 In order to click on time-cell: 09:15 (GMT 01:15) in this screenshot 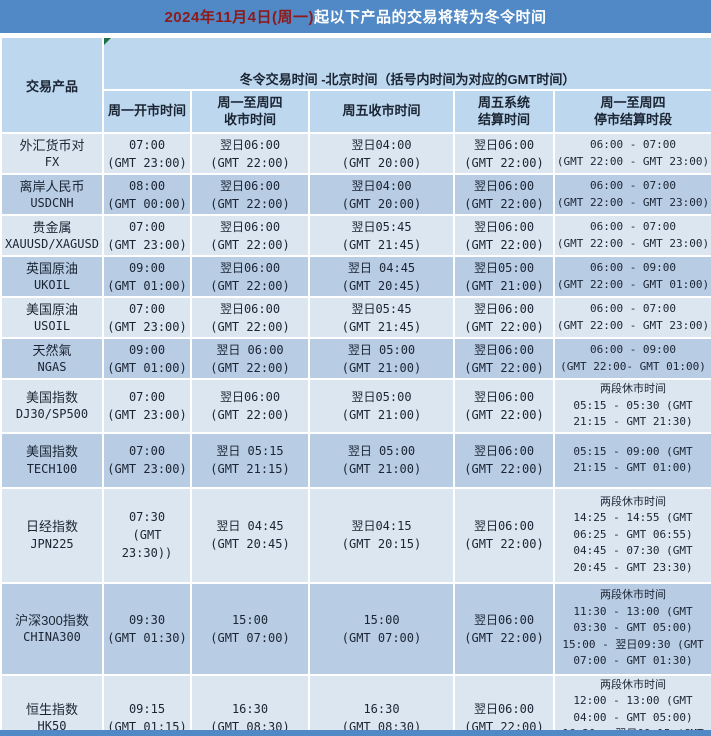, I will do `click(147, 704)`.